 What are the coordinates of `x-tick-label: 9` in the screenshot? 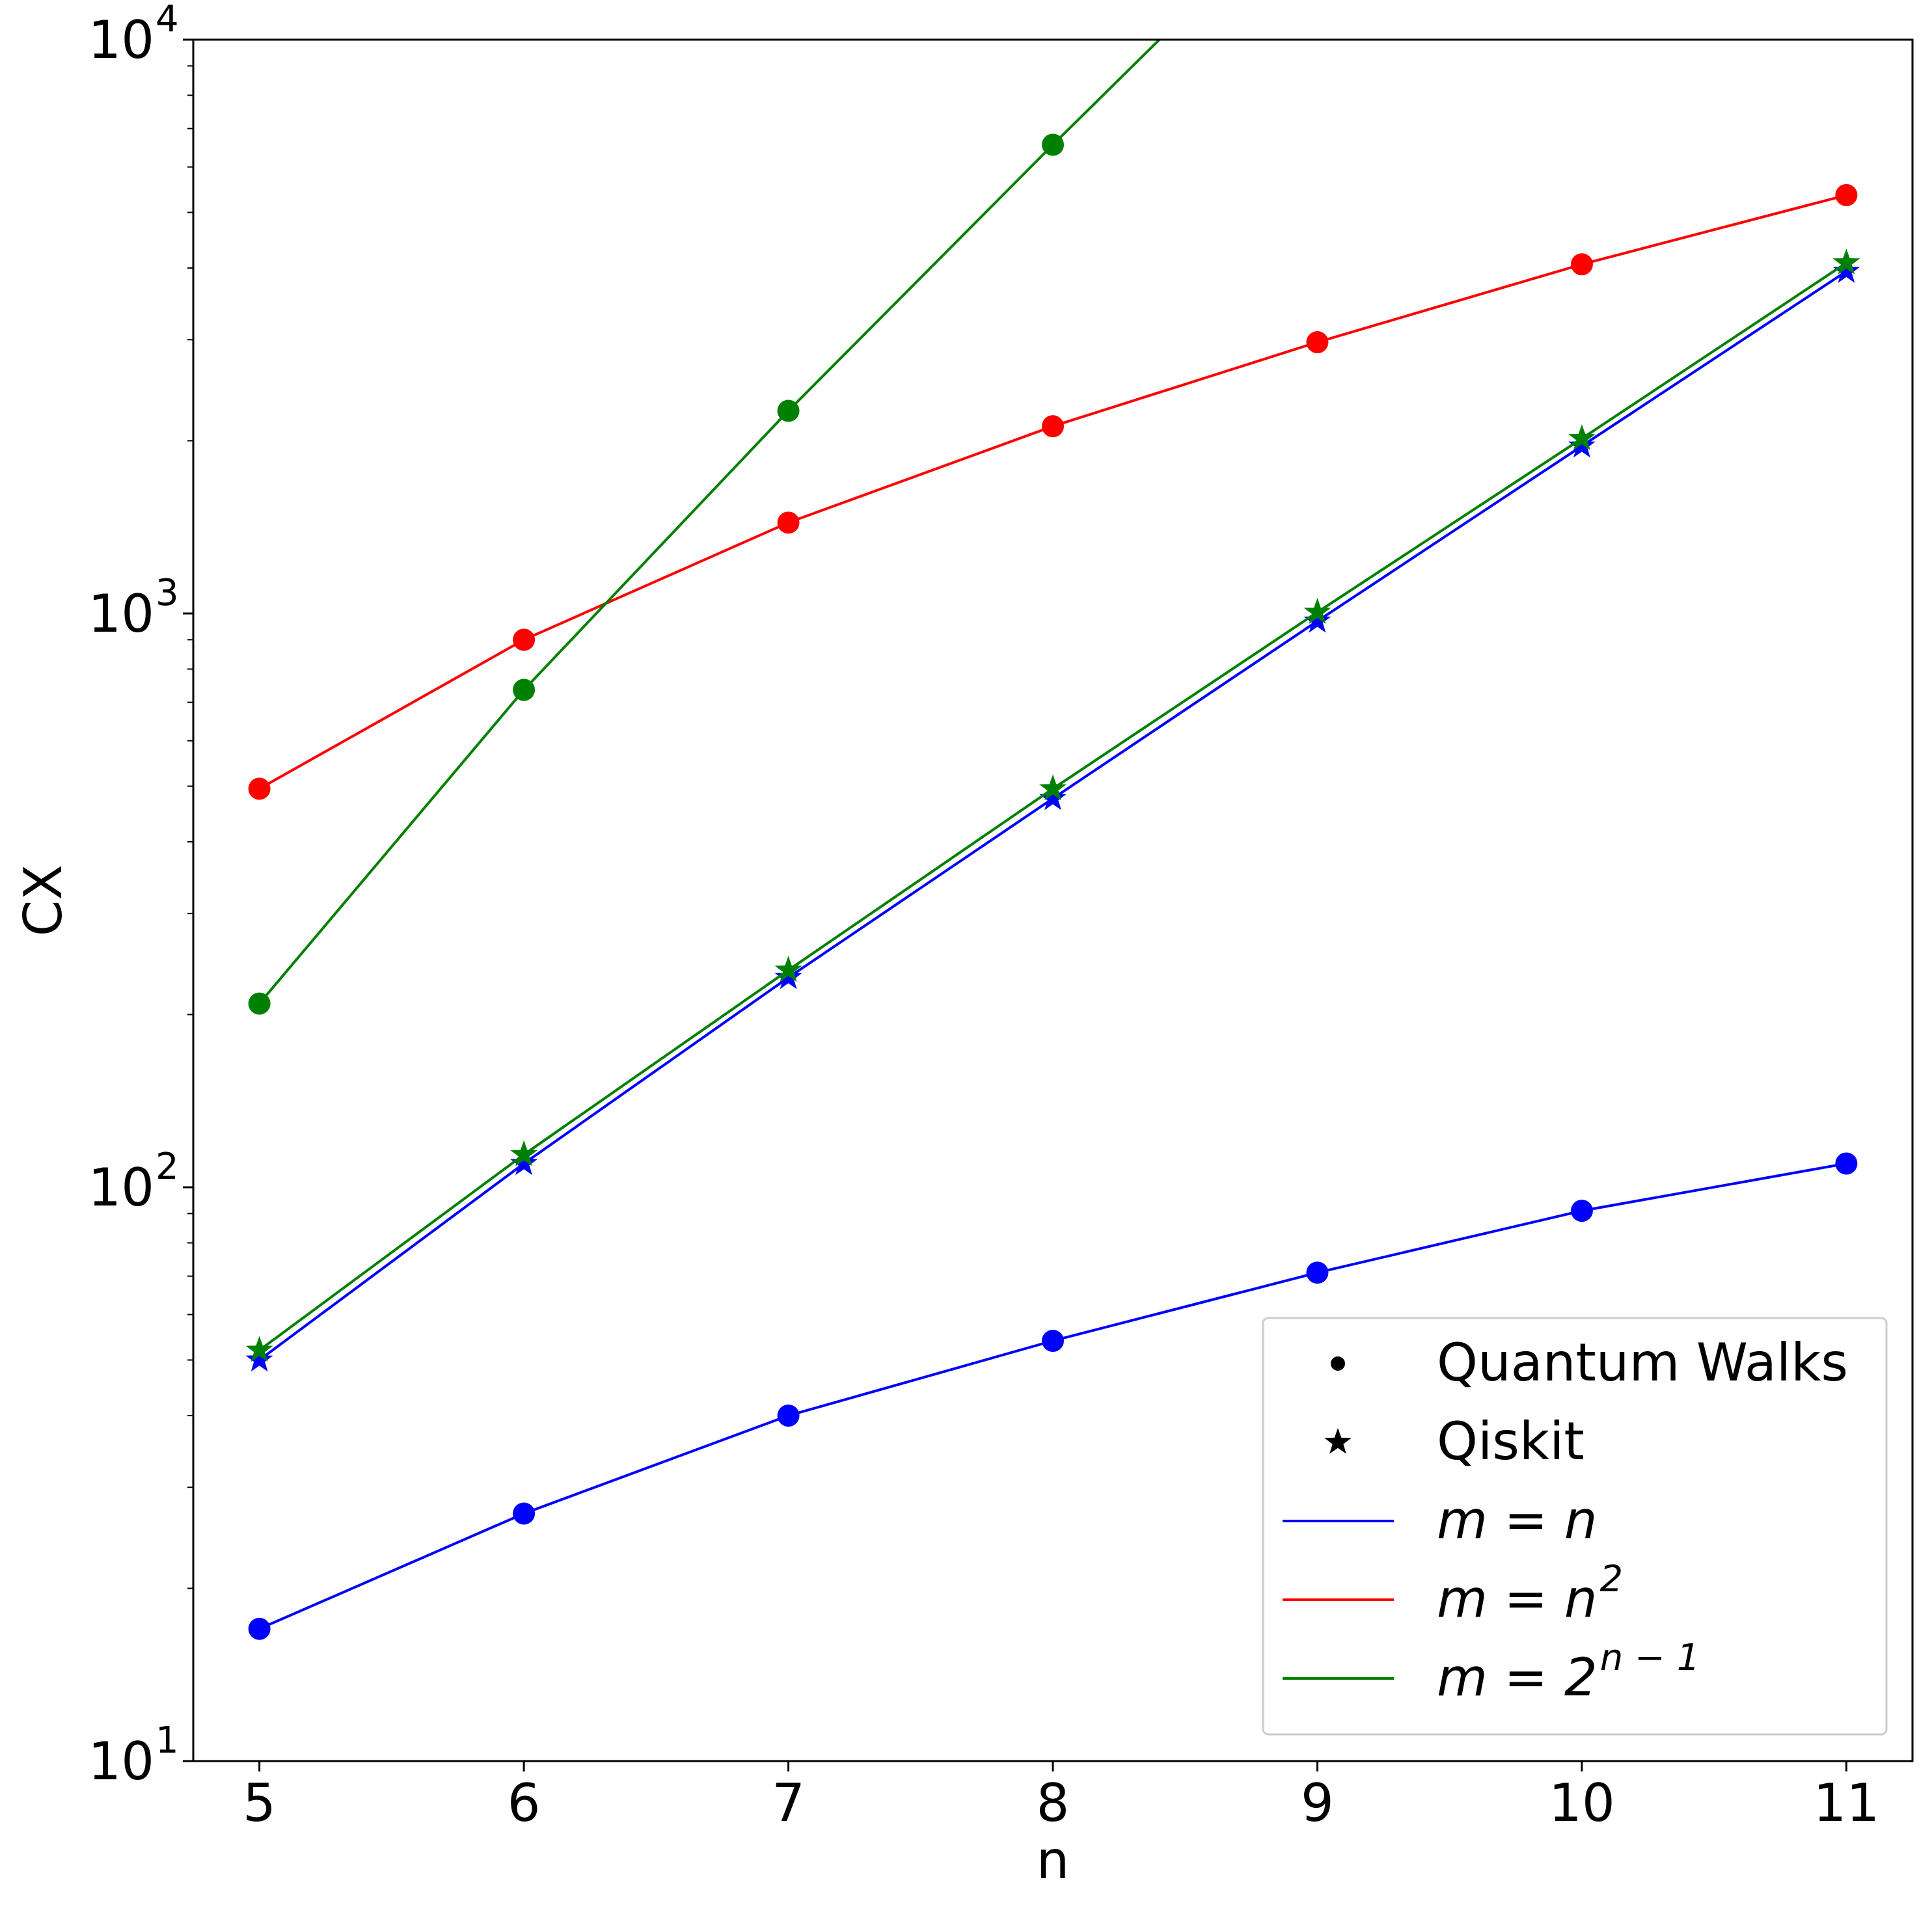 It's located at (1317, 1803).